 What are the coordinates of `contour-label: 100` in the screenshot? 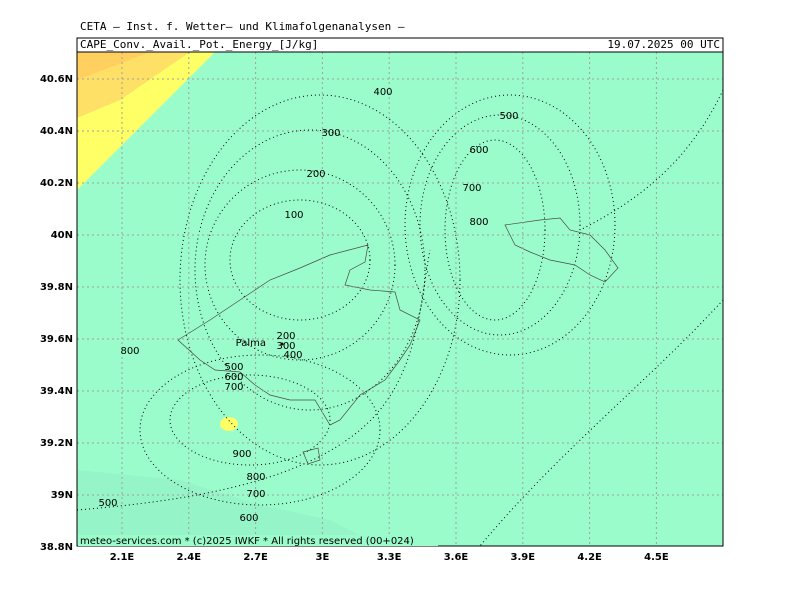 It's located at (293, 215).